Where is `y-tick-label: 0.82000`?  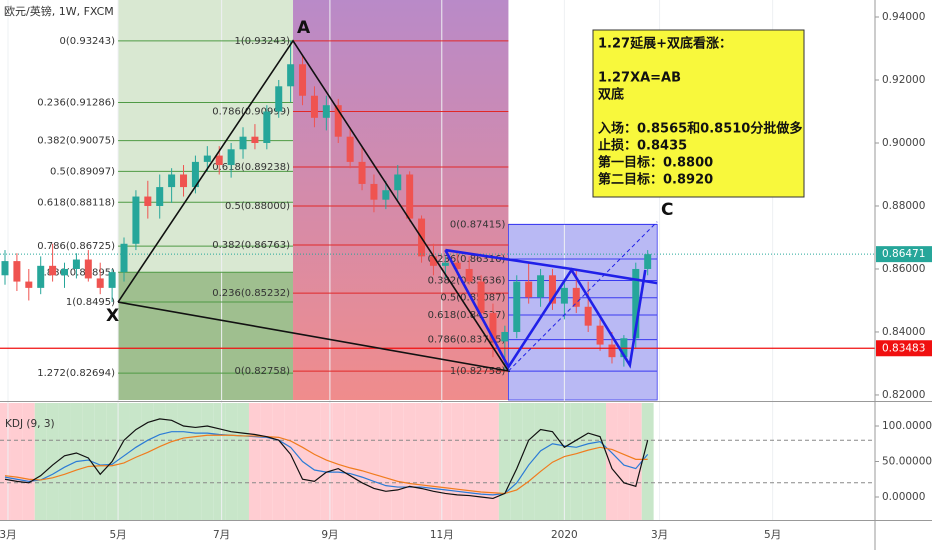
y-tick-label: 0.82000 is located at coordinates (903, 395).